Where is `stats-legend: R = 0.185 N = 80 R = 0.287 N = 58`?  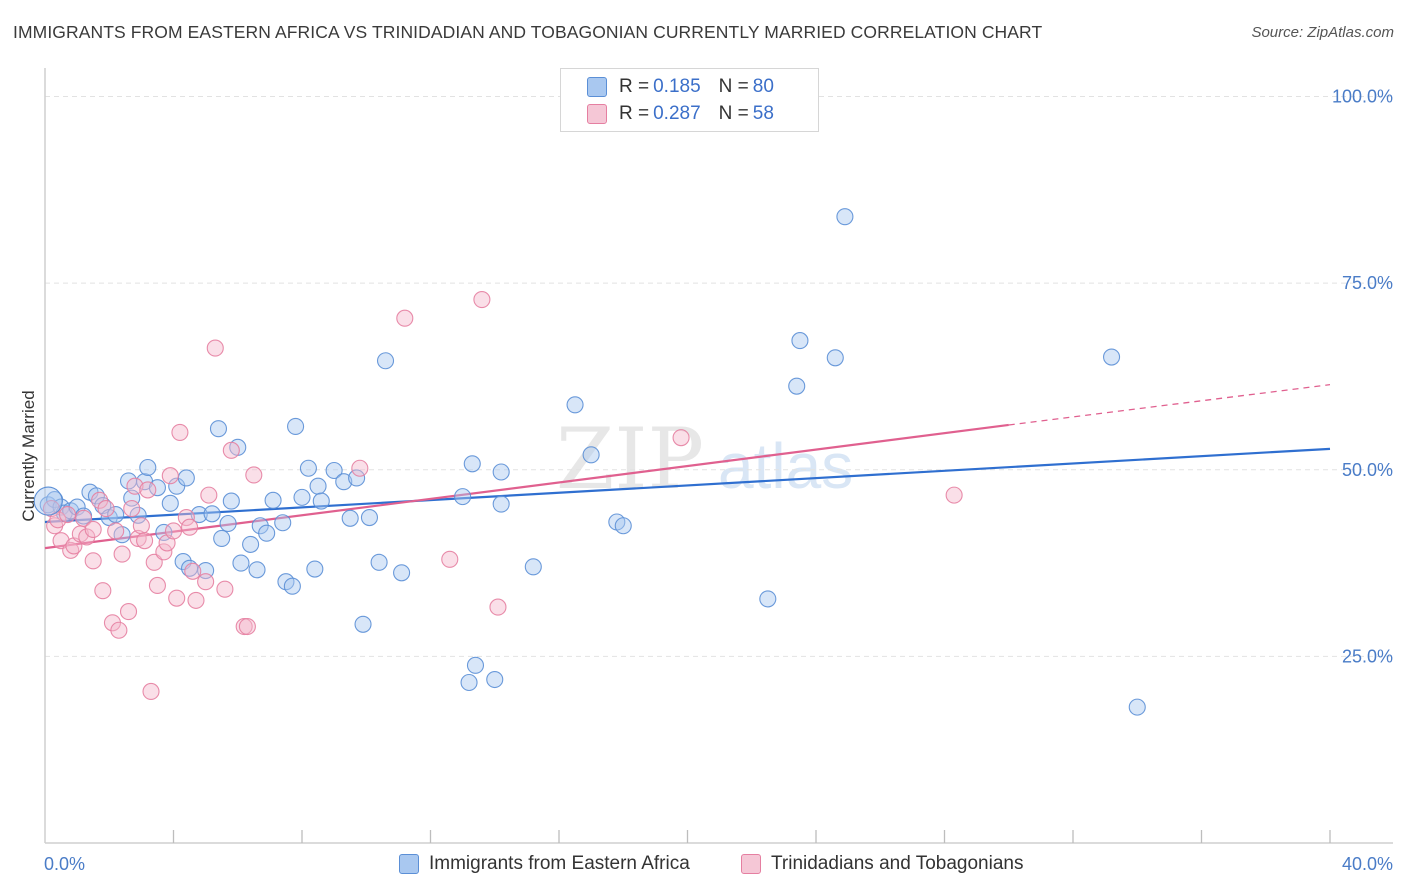 stats-legend: R = 0.185 N = 80 R = 0.287 N = 58 is located at coordinates (689, 100).